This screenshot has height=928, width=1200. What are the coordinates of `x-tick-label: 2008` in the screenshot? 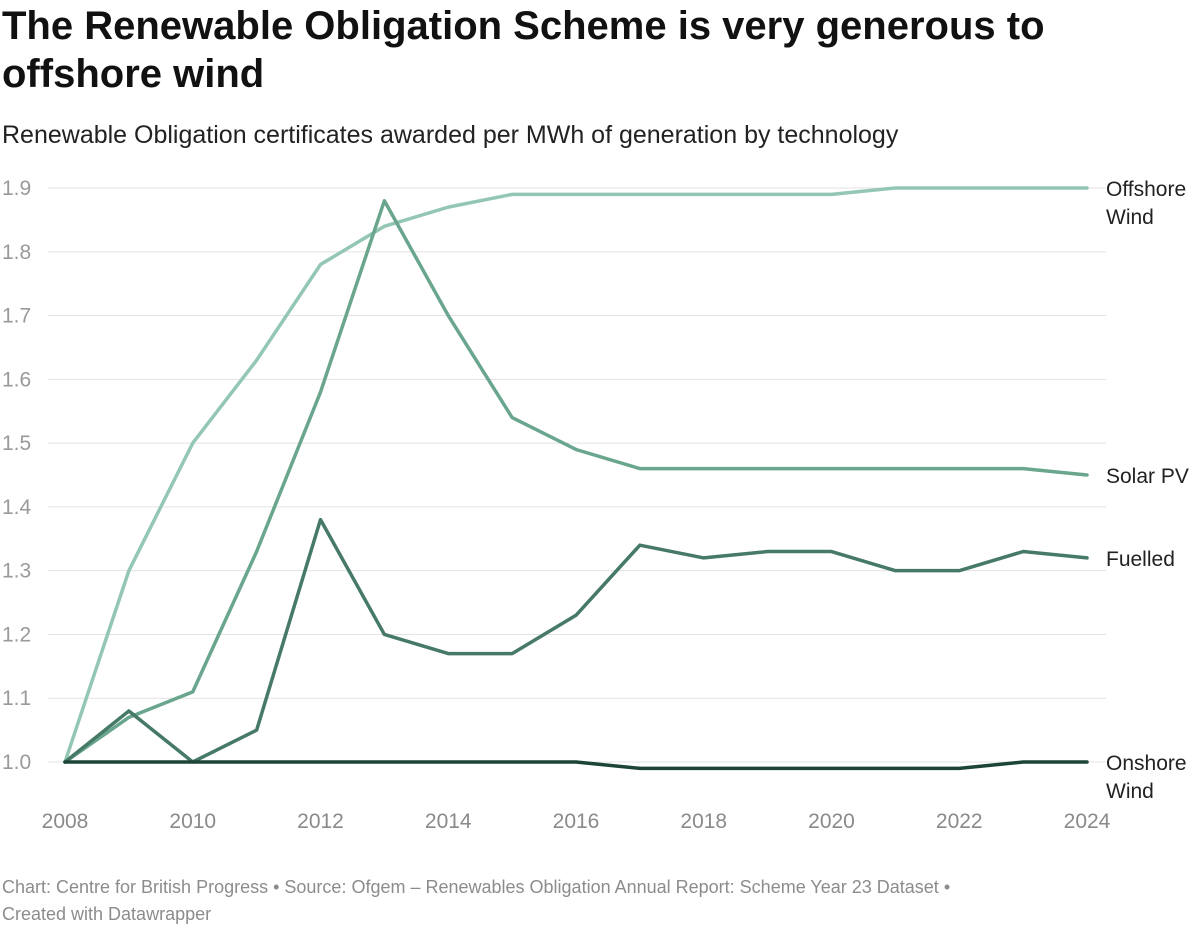 It's located at (65, 821).